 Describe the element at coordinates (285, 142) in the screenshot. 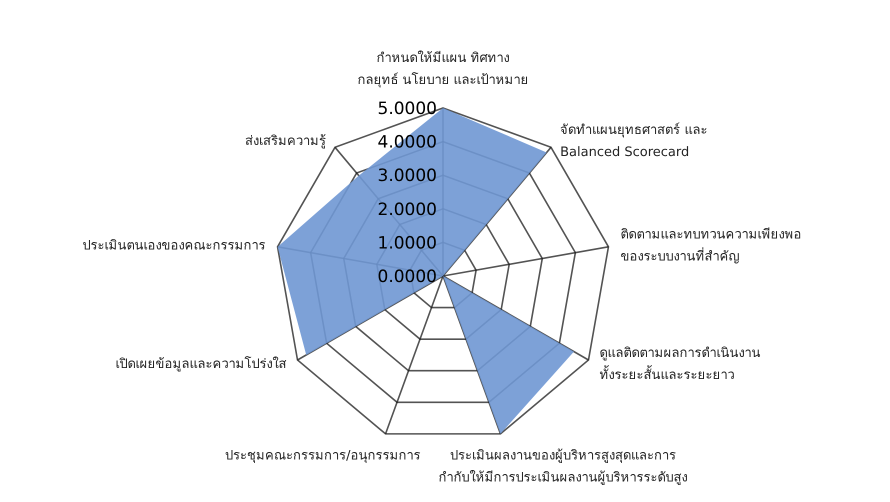

I see `spoke-label: ส่งเสริมความรู้` at that location.